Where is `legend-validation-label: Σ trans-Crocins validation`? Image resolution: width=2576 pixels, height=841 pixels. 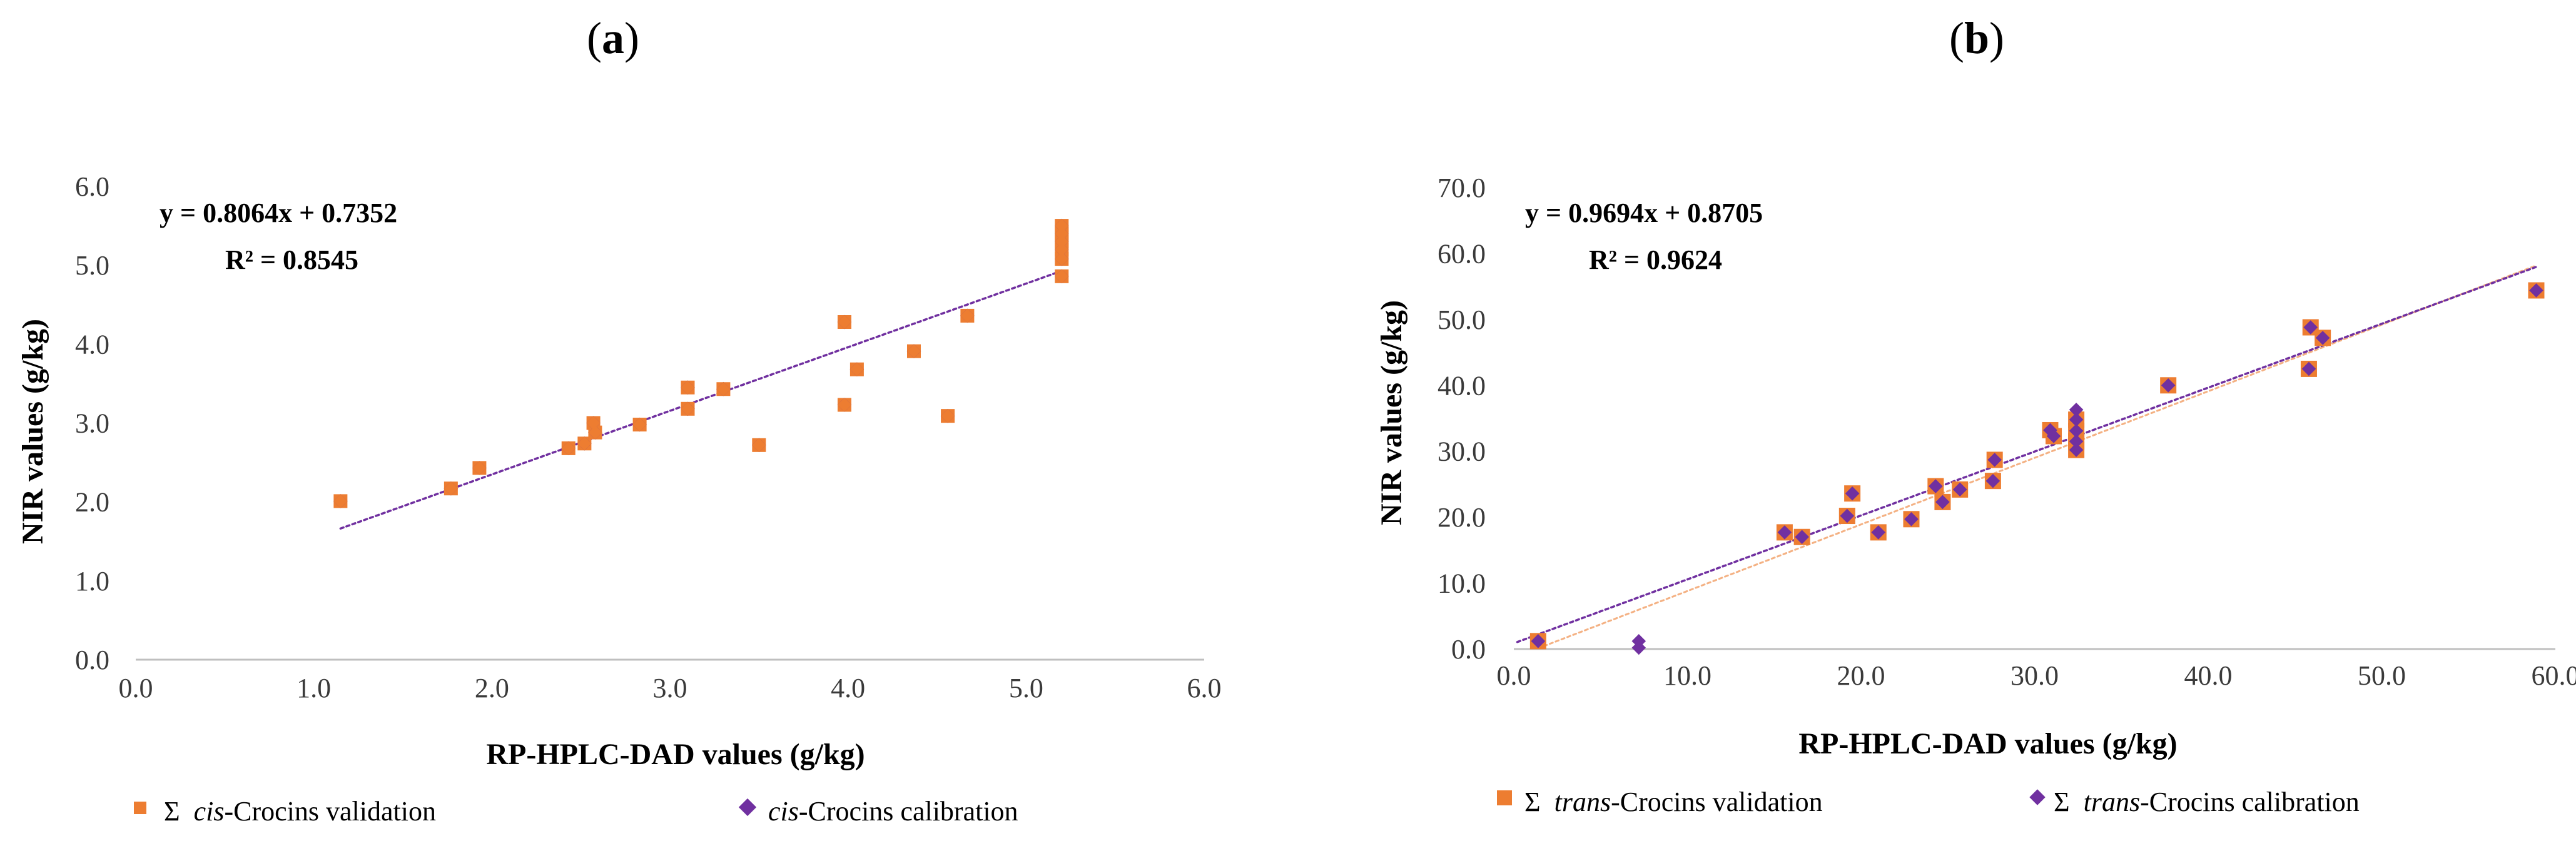 legend-validation-label: Σ trans-Crocins validation is located at coordinates (1673, 802).